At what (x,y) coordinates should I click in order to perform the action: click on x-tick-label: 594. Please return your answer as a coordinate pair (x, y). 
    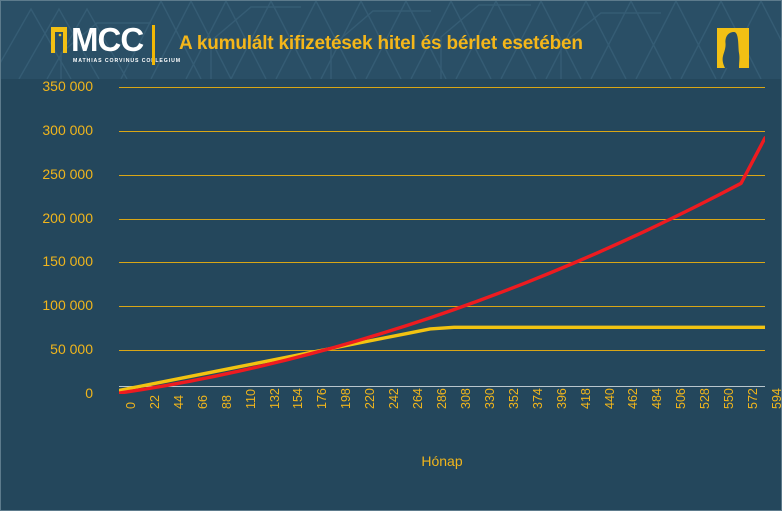
    Looking at the image, I should click on (776, 398).